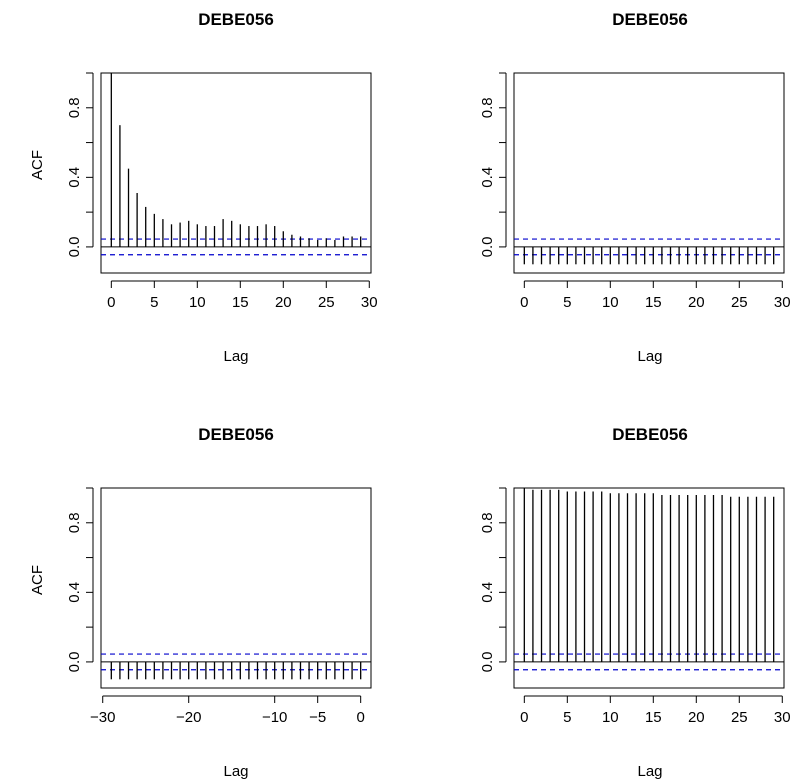 This screenshot has height=782, width=795. Describe the element at coordinates (236, 588) in the screenshot. I see `panel-3-plot-box` at that location.